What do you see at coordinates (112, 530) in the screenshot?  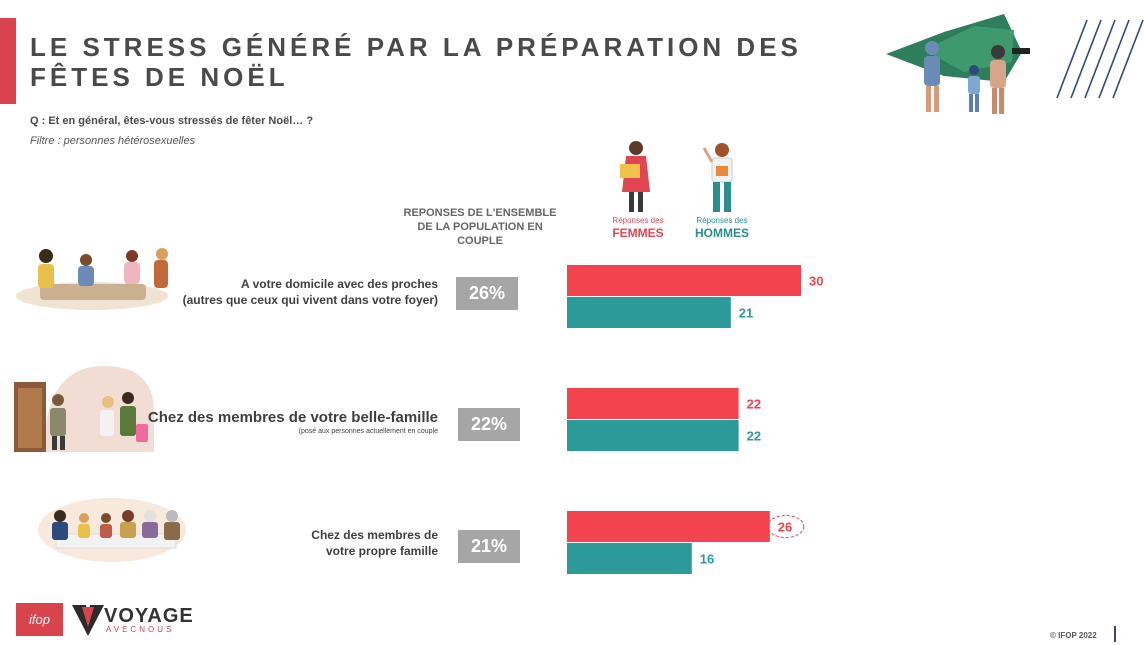 I see `family-table-illustration` at bounding box center [112, 530].